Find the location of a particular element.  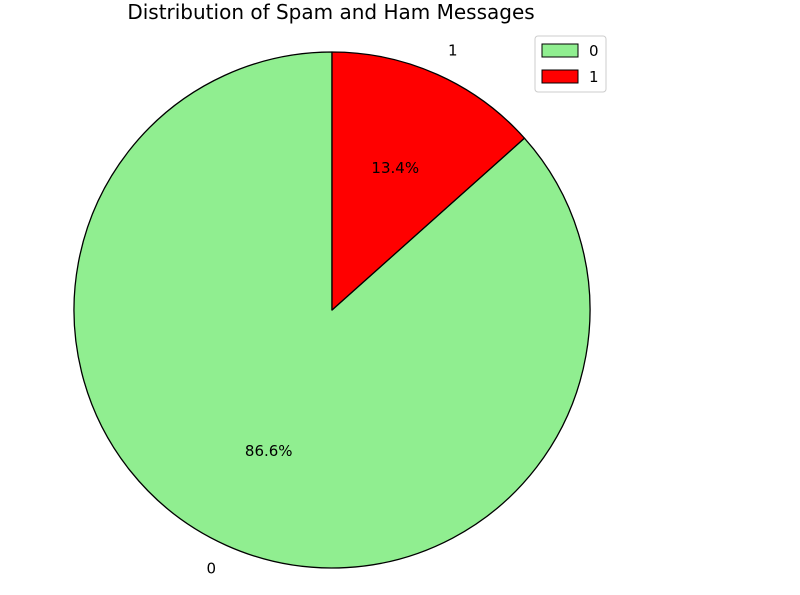

legend-label-0: 0 is located at coordinates (594, 51).